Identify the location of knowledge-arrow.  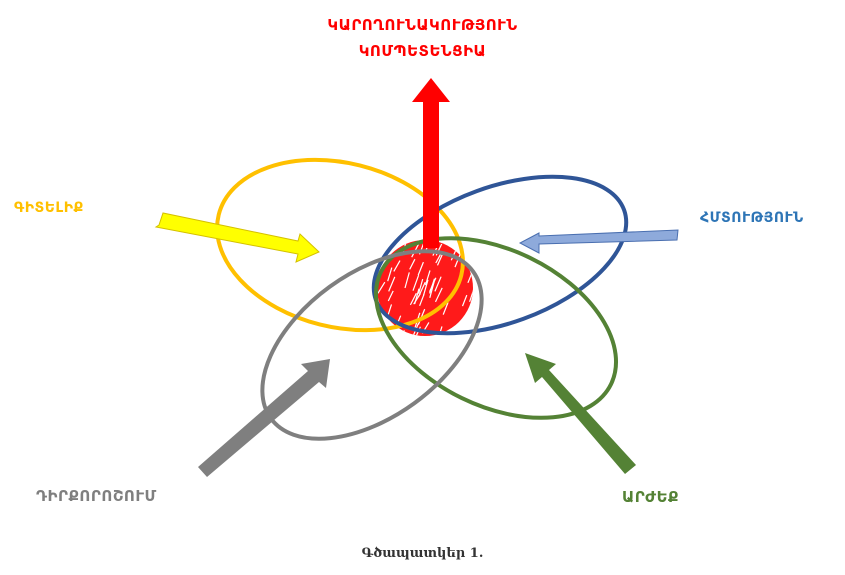
(237, 237).